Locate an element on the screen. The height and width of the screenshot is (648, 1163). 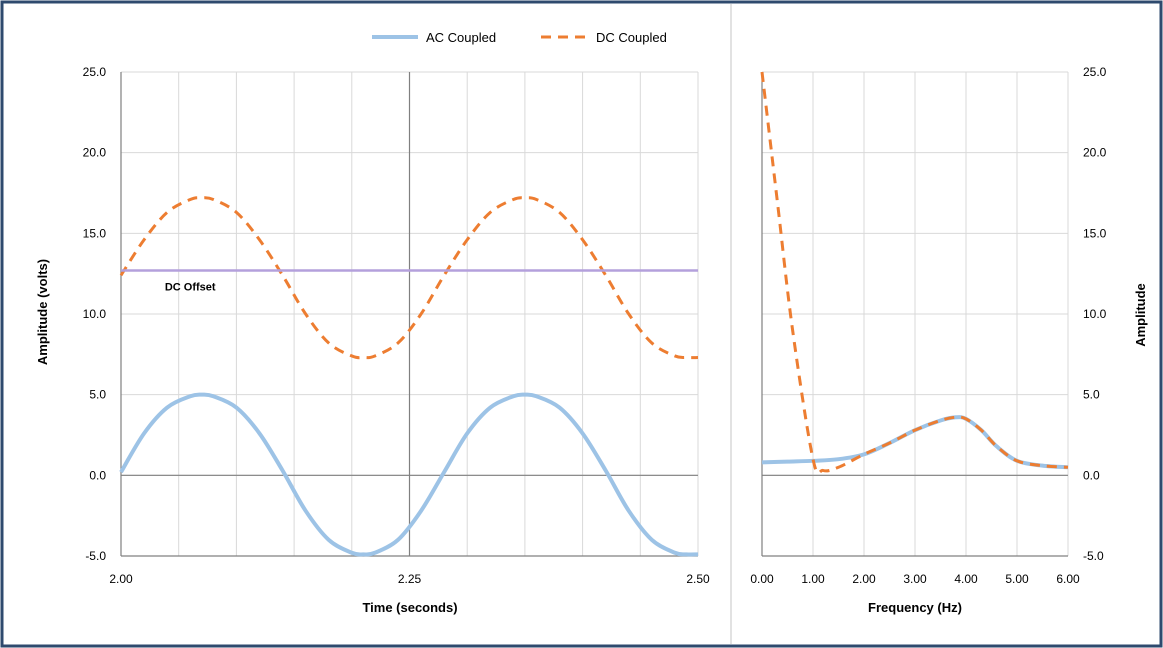
x-tick-label: 0.00 is located at coordinates (762, 579).